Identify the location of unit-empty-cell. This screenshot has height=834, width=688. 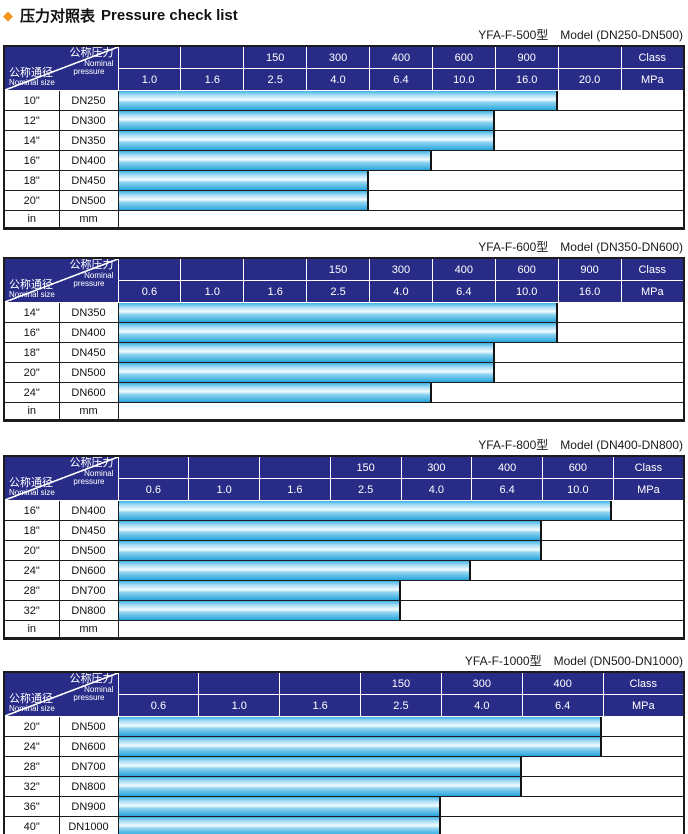
(401, 219).